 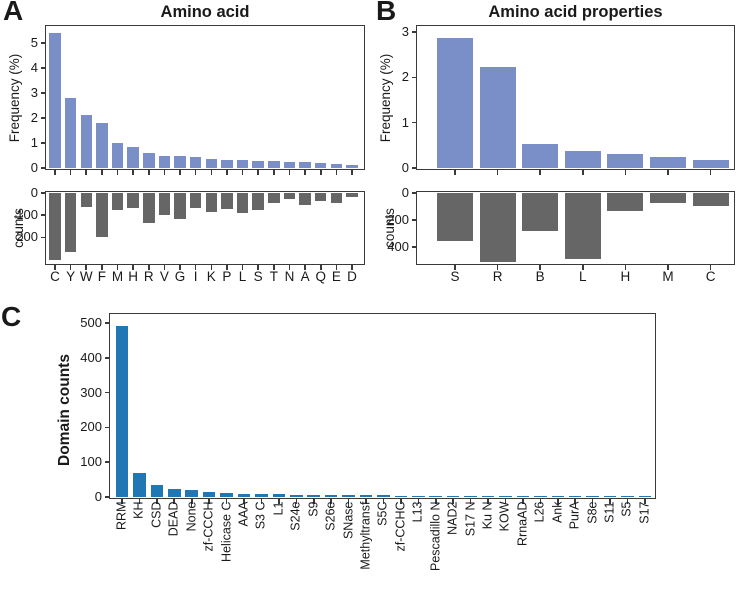 I want to click on xtick-label-L: L, so click(x=583, y=276).